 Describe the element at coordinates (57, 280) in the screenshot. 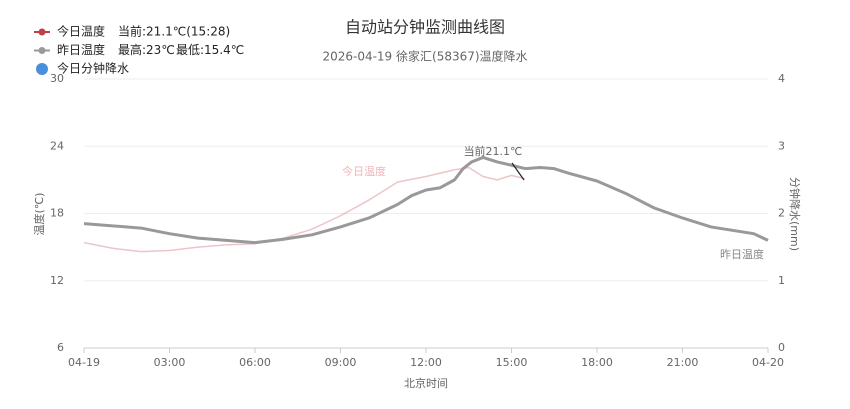

I see `y-tick-label: 12` at that location.